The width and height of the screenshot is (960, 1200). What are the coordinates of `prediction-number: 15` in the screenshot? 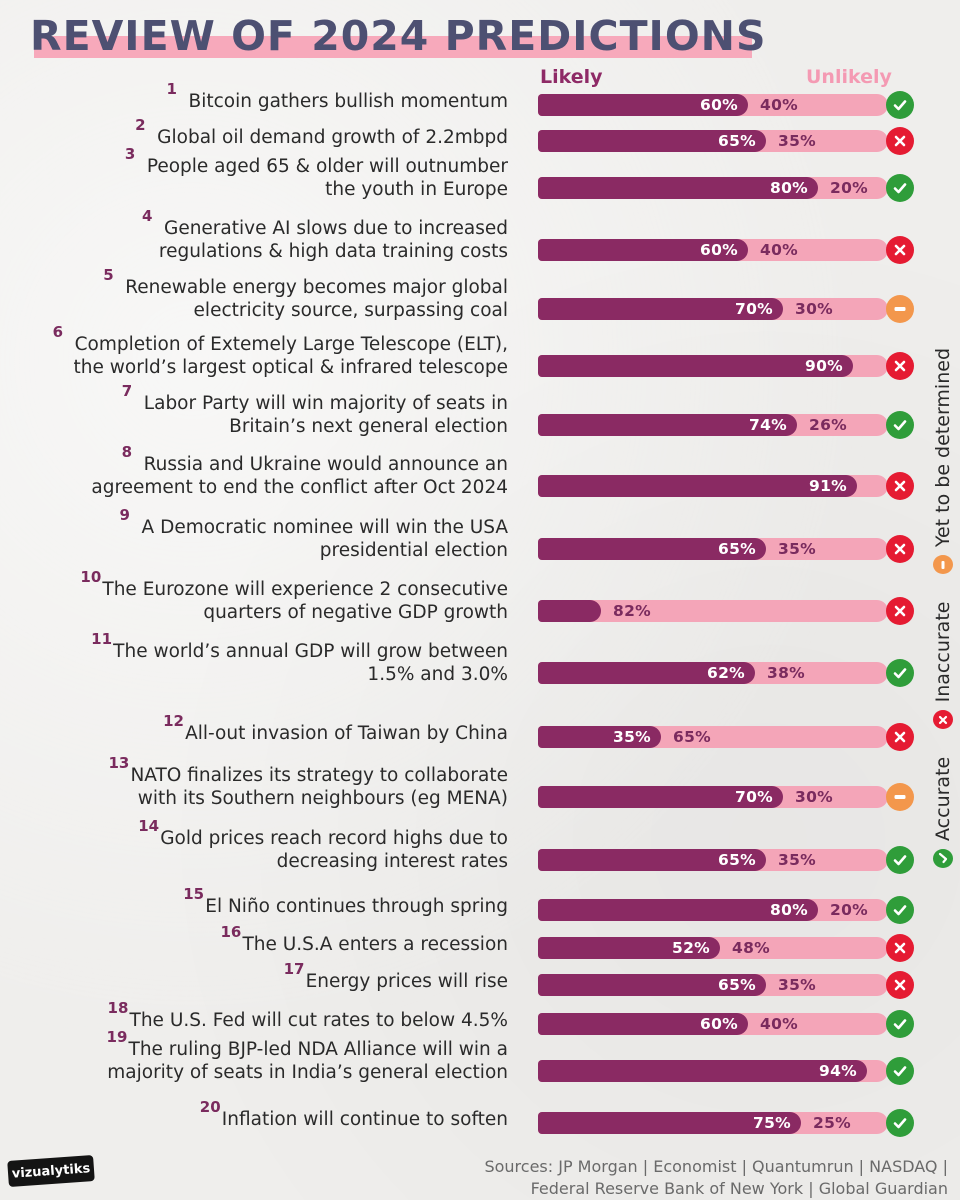 It's located at (194, 894).